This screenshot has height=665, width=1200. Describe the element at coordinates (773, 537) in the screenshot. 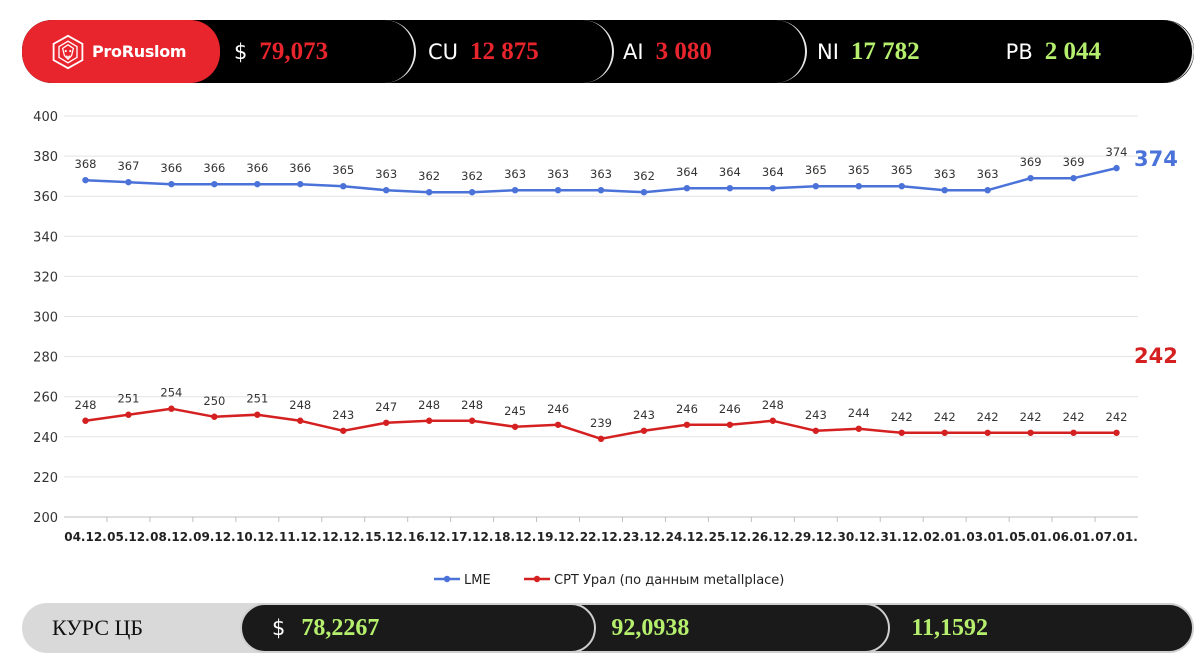

I see `x-tick-label: 26.12.` at that location.